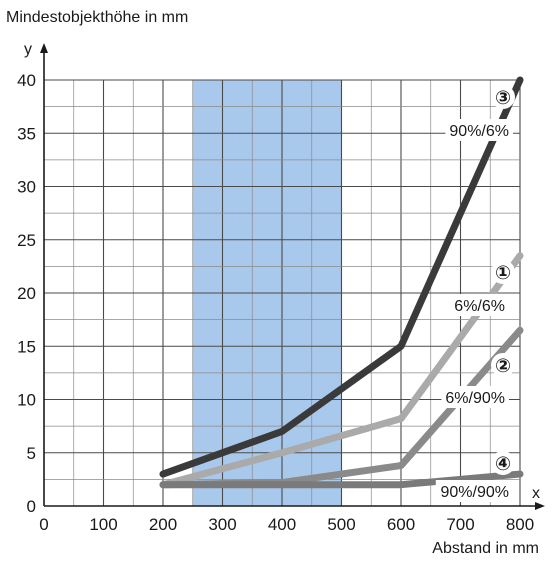 The image size is (554, 561). What do you see at coordinates (460, 524) in the screenshot?
I see `x-tick-label: 700` at bounding box center [460, 524].